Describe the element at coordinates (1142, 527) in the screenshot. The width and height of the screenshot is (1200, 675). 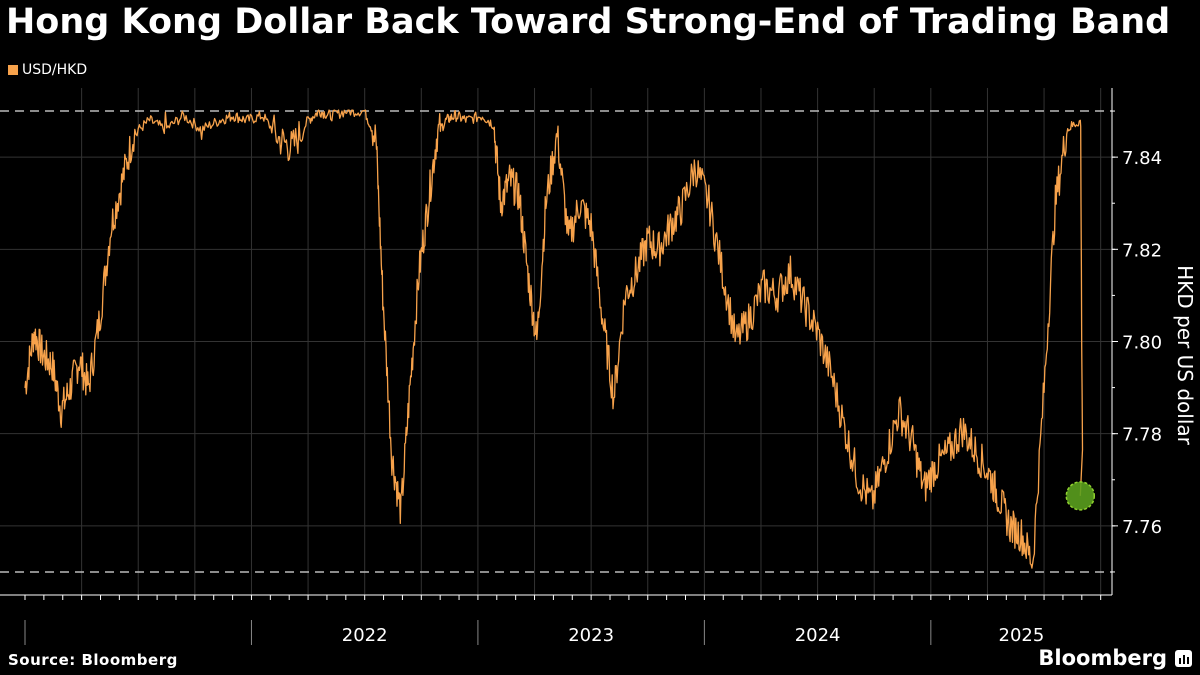
I see `y-tick-label: 7.76` at that location.